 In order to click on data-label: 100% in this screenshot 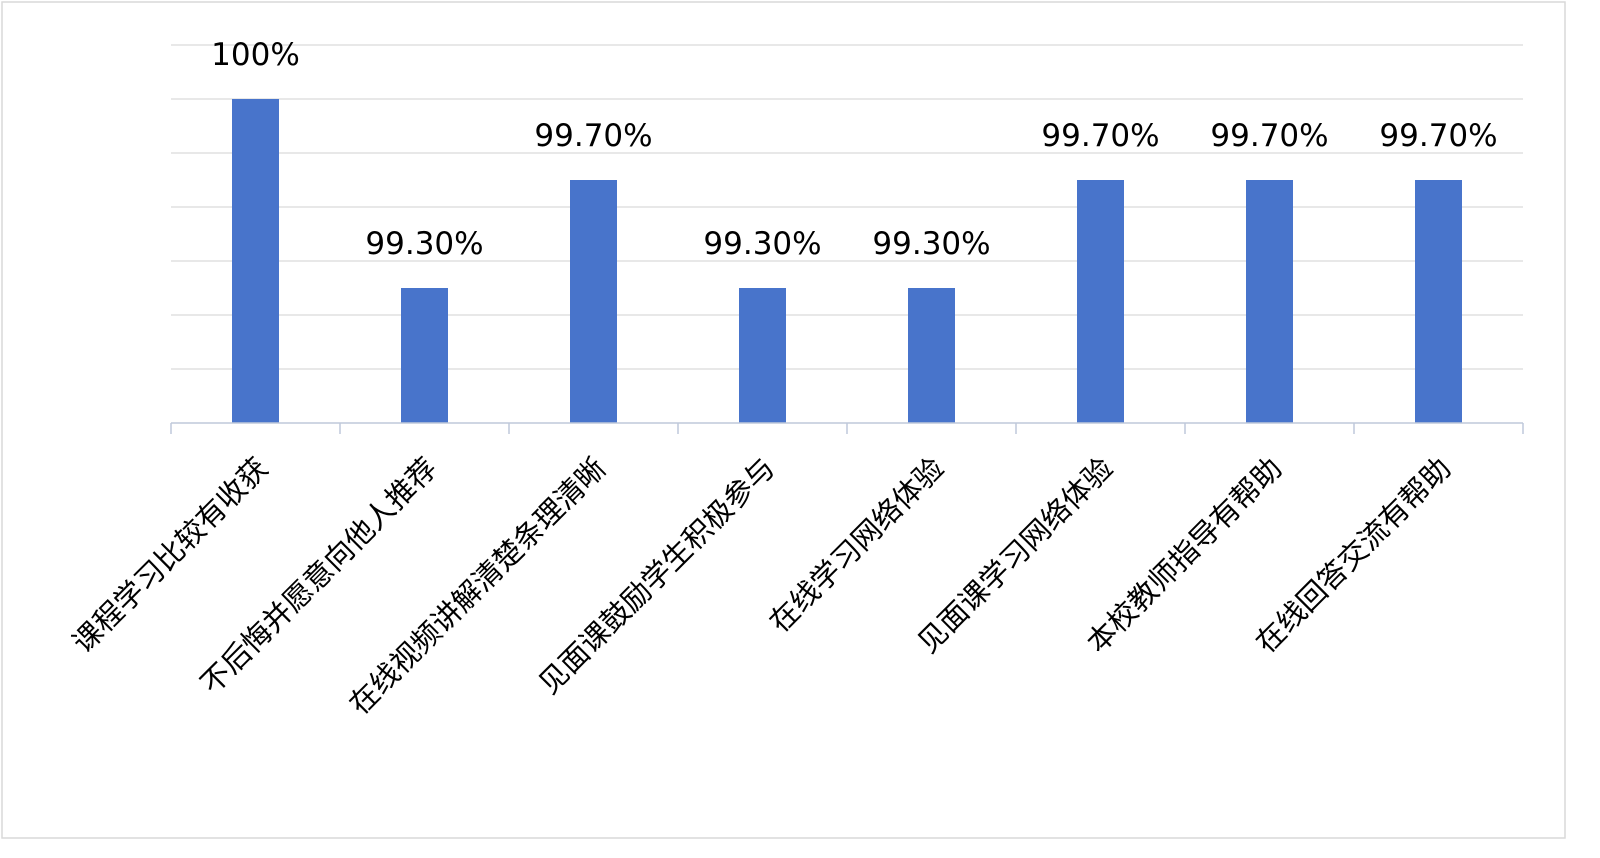, I will do `click(255, 55)`.